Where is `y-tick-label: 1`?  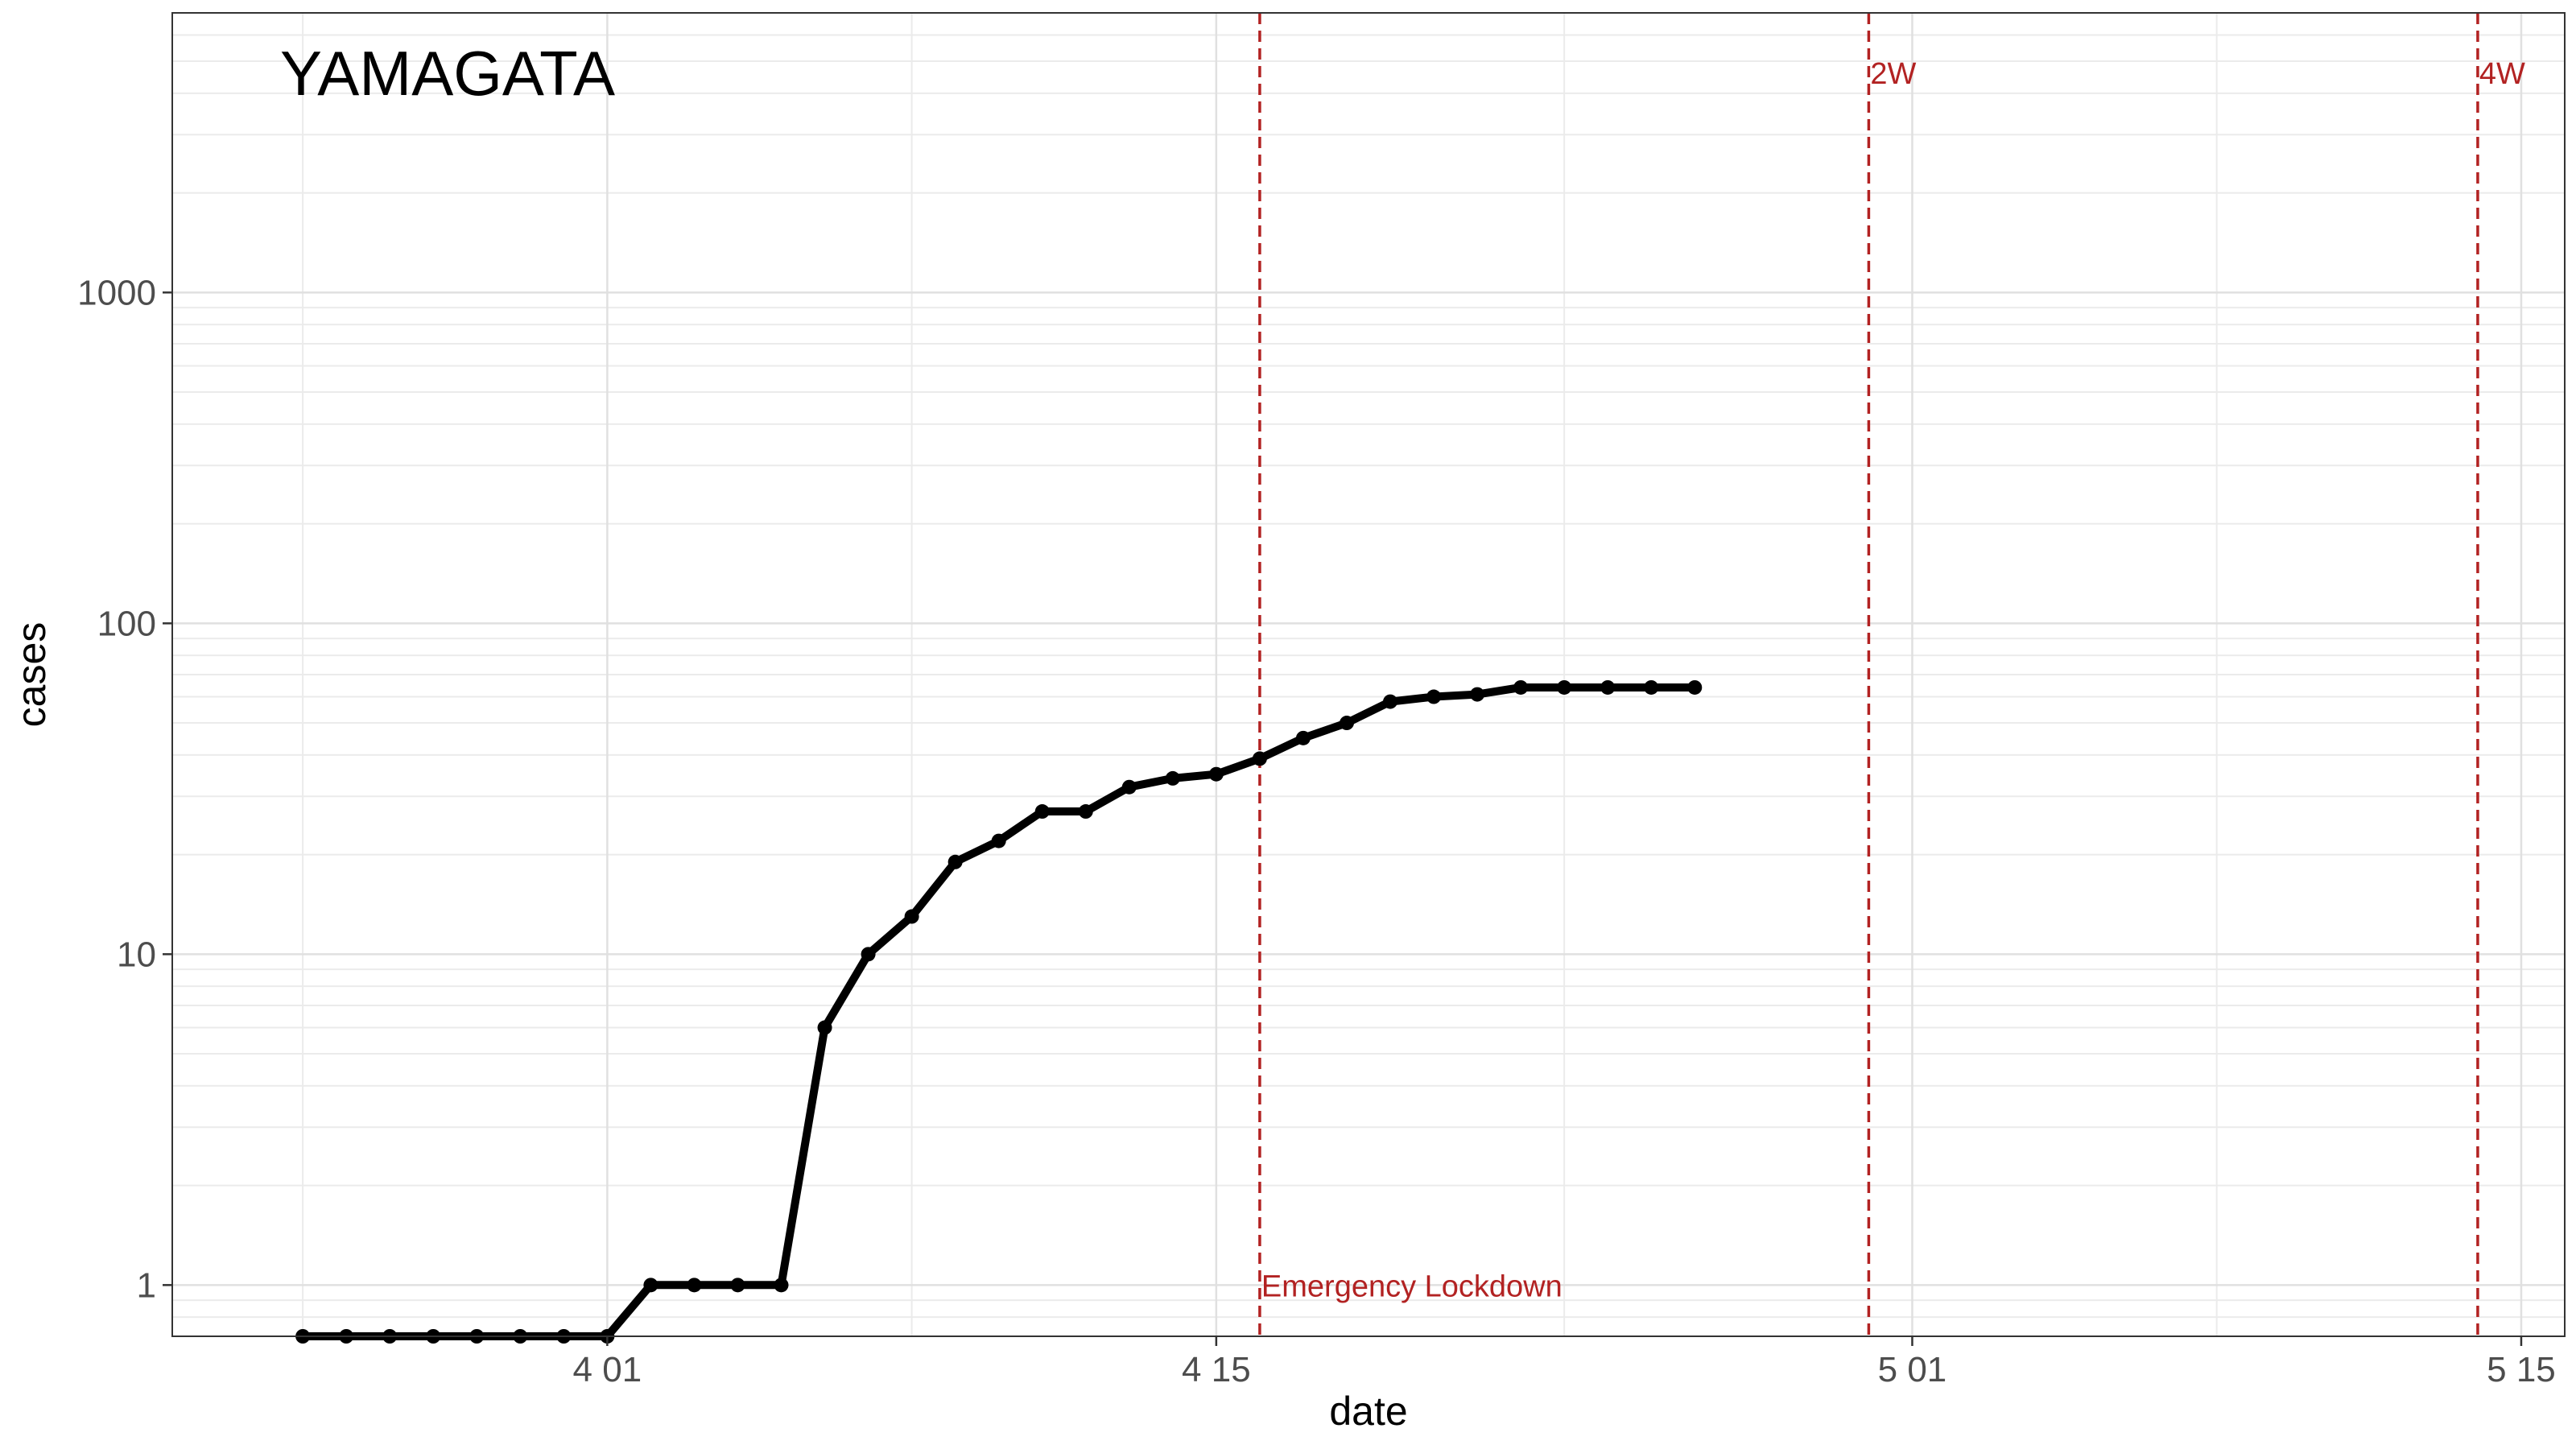 y-tick-label: 1 is located at coordinates (146, 1285).